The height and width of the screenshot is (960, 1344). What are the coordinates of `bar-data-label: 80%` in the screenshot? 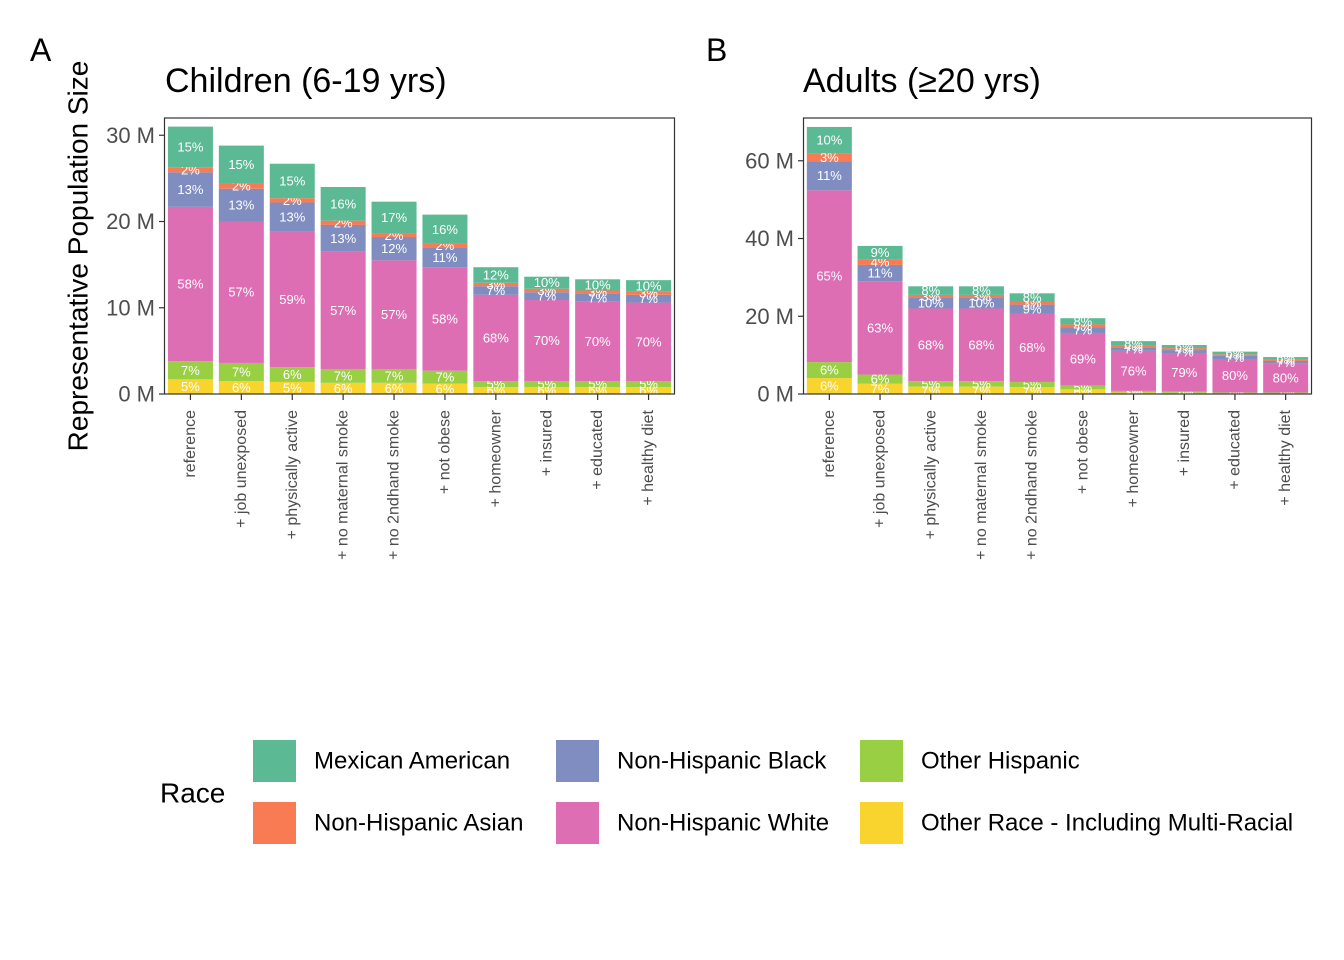 It's located at (1235, 375).